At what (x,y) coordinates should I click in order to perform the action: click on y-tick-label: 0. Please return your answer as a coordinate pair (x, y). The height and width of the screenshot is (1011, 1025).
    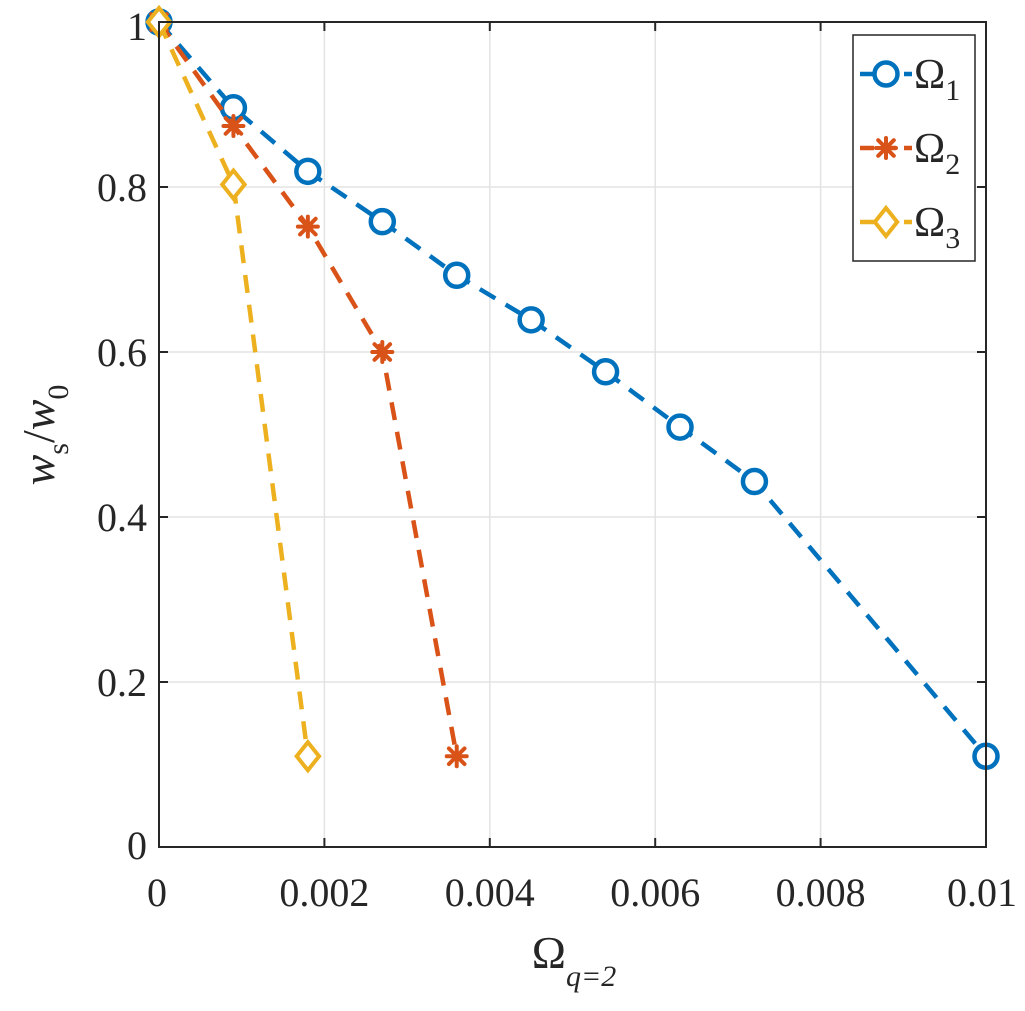
    Looking at the image, I should click on (137, 845).